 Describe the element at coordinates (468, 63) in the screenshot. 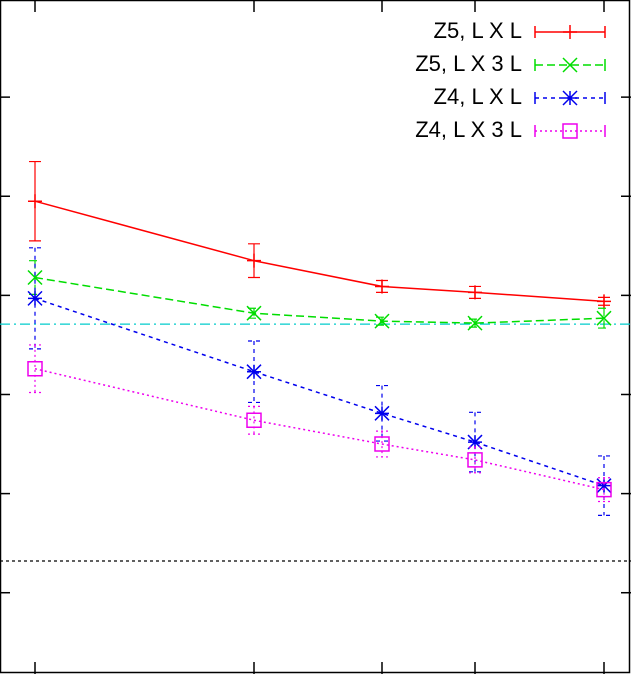

I see `legend-label: Z5, L X 3 L` at that location.